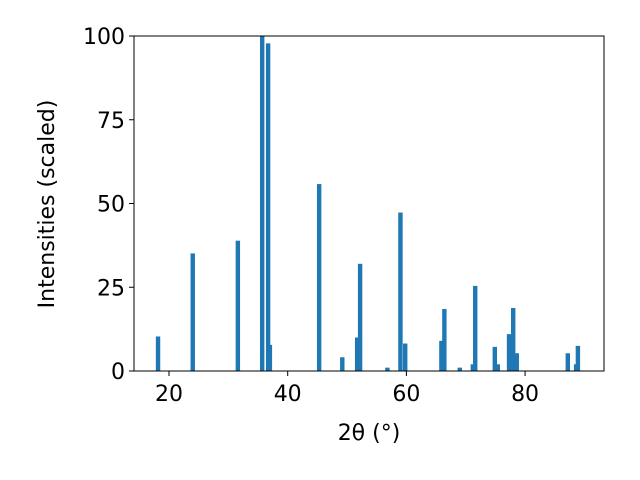 Image resolution: width=640 pixels, height=480 pixels. Describe the element at coordinates (104, 37) in the screenshot. I see `y-tick-label: 100` at that location.